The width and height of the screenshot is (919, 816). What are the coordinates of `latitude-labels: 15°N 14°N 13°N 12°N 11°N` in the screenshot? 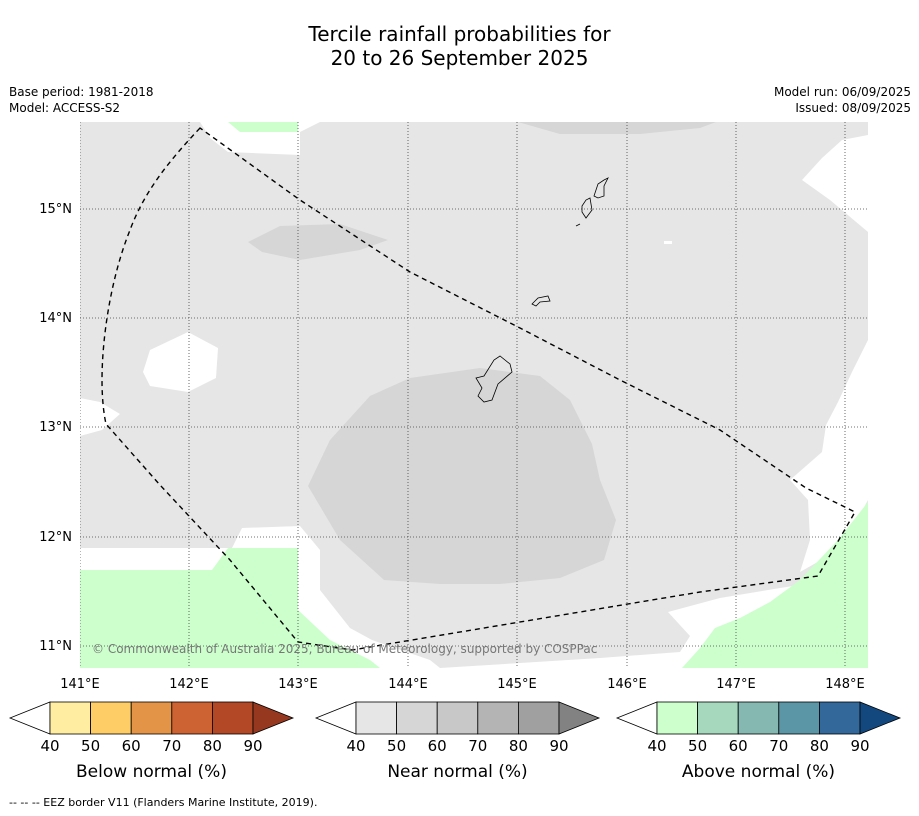 It's located at (55, 428).